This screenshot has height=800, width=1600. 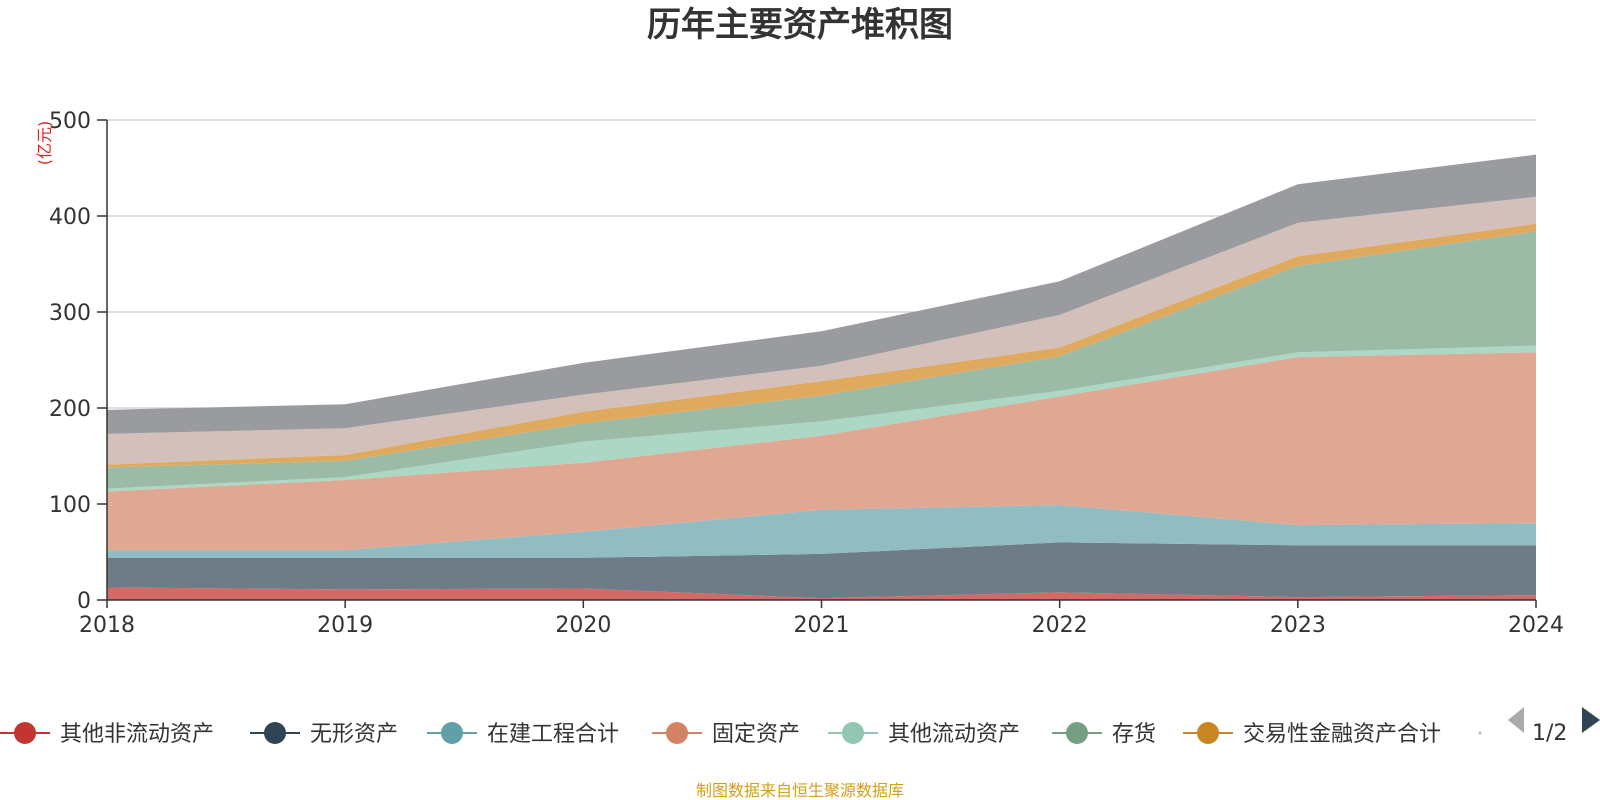 I want to click on y-axis-unit-label: (亿元), so click(x=44, y=143).